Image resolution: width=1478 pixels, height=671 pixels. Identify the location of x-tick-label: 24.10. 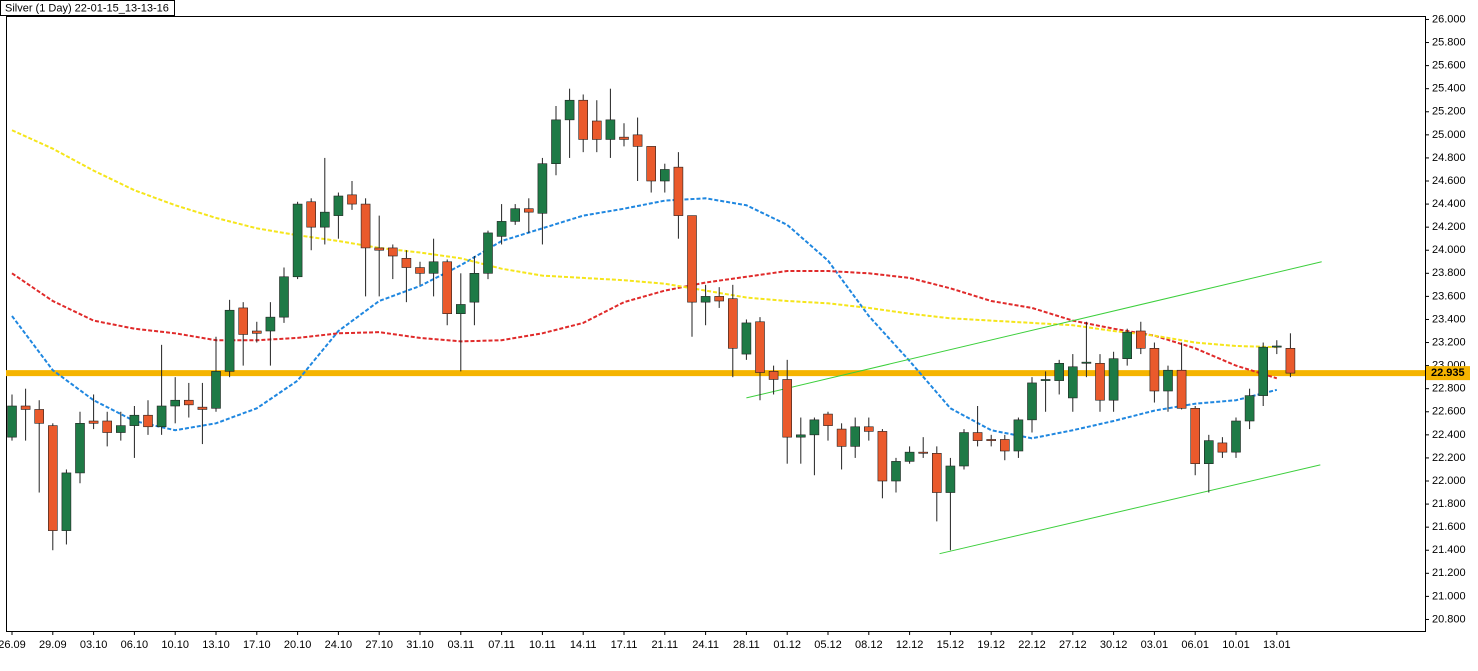
(339, 645).